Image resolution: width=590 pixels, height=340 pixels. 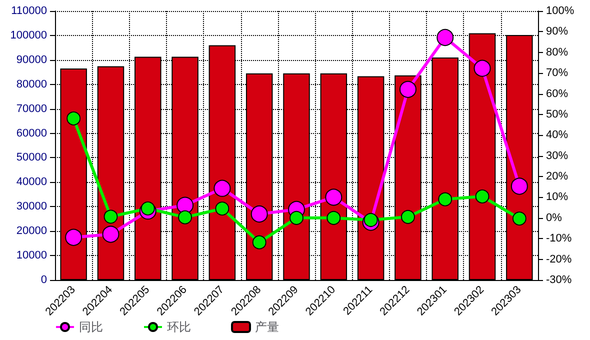 What do you see at coordinates (31, 231) in the screenshot?
I see `y-tick-label: 20000` at bounding box center [31, 231].